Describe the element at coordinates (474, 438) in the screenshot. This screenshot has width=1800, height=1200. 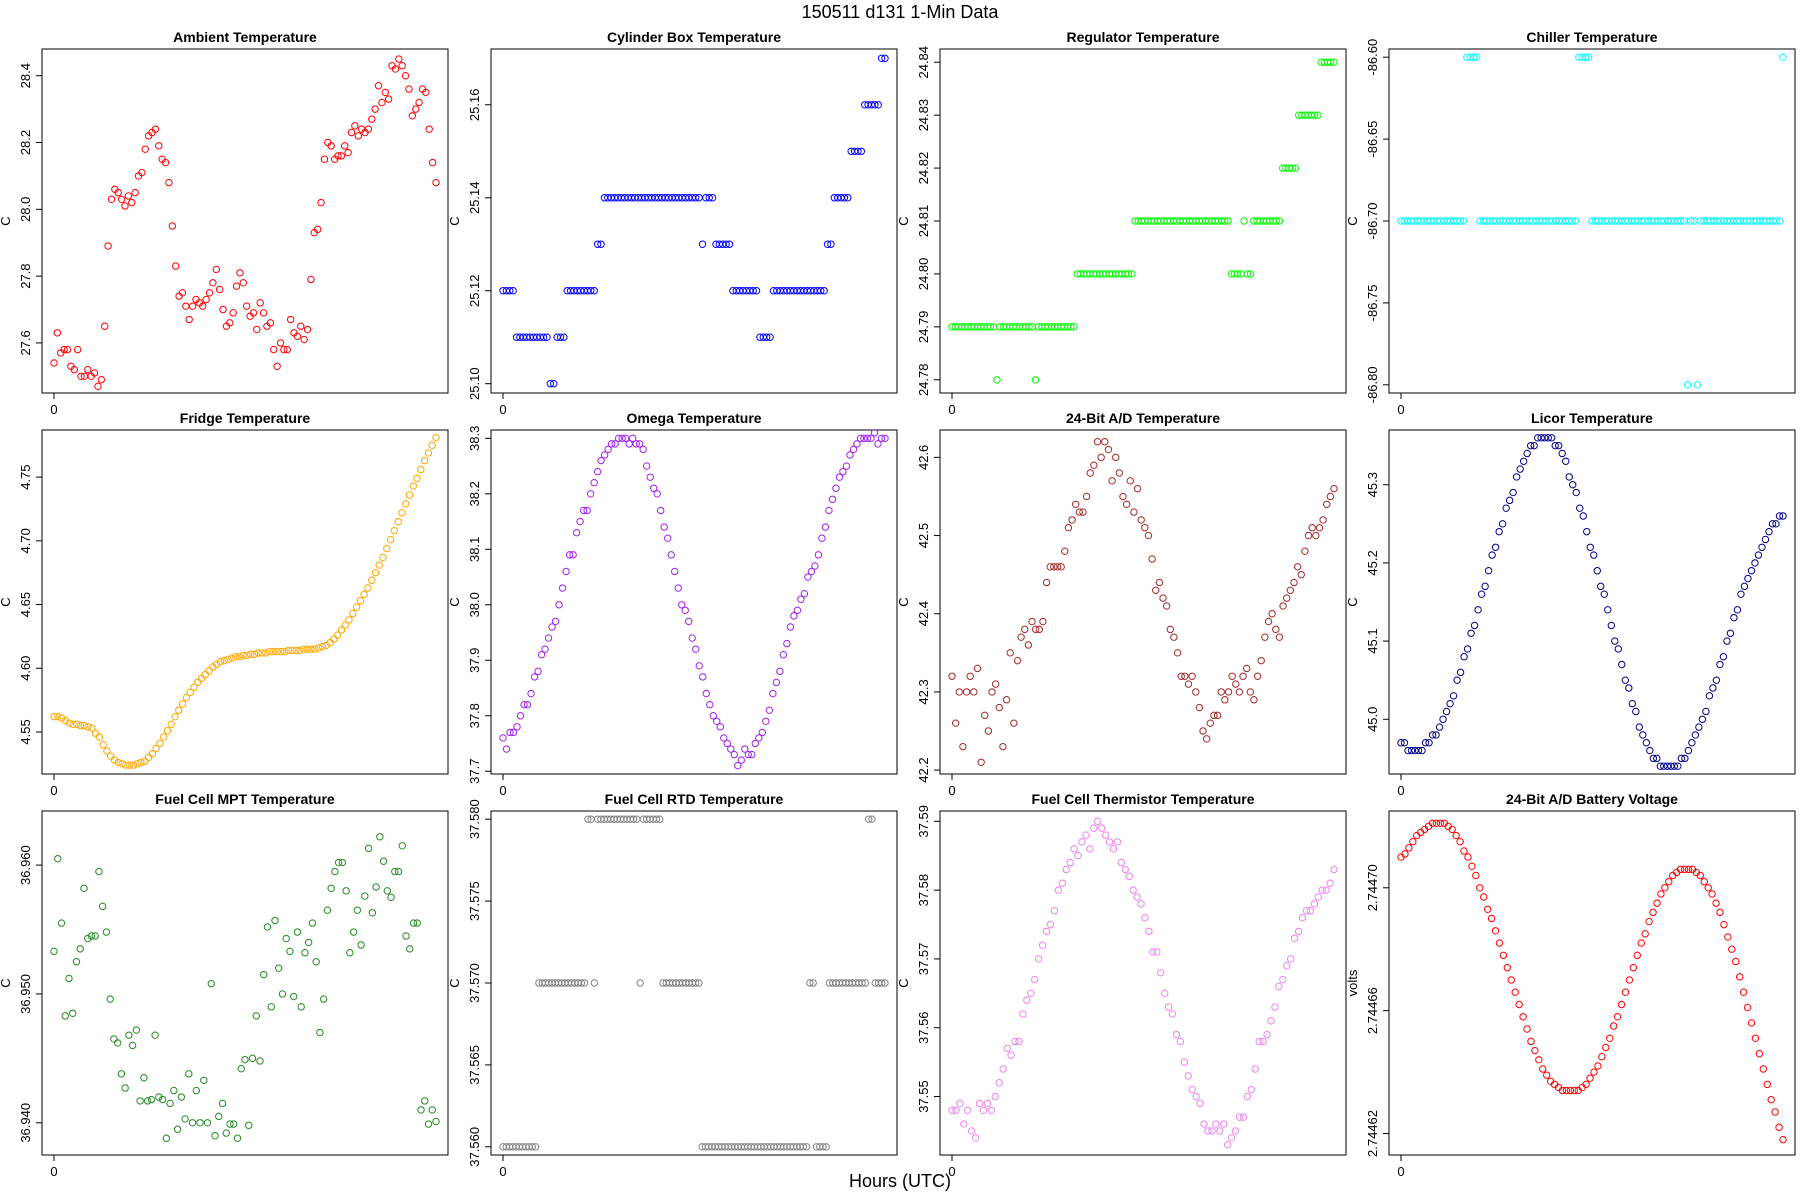
I see `y-tick-label: 38.3` at that location.